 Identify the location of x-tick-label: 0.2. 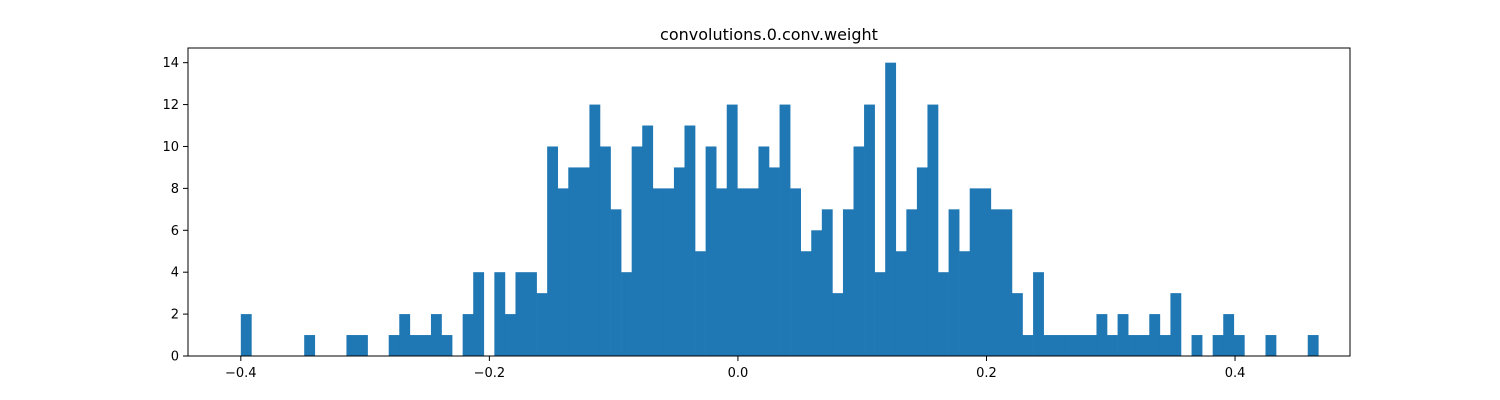
(986, 373).